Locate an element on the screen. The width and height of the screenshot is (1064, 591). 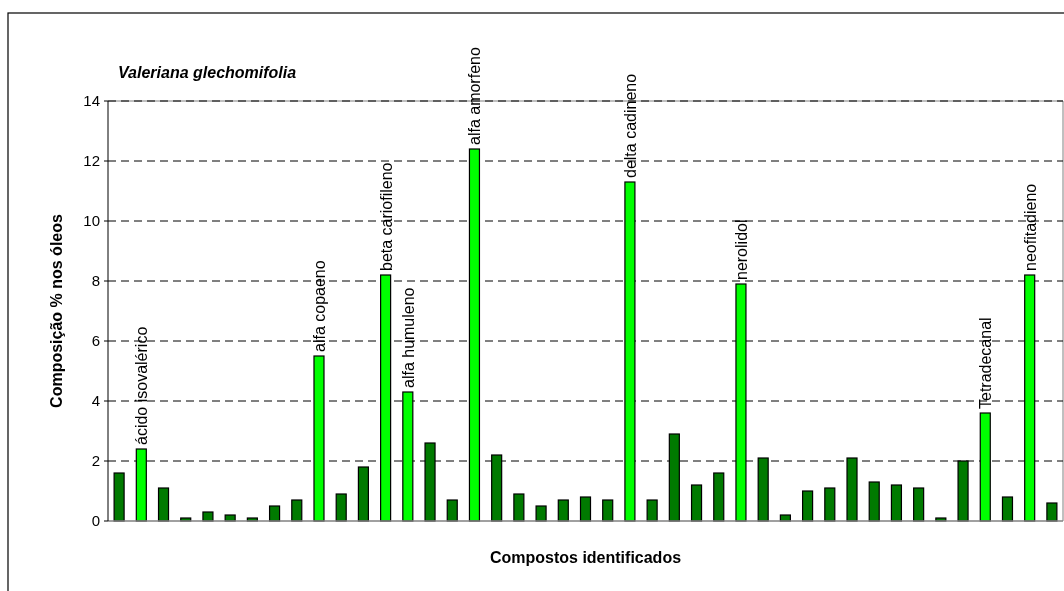
x-tick-label: ácido isovalérico is located at coordinates (142, 385).